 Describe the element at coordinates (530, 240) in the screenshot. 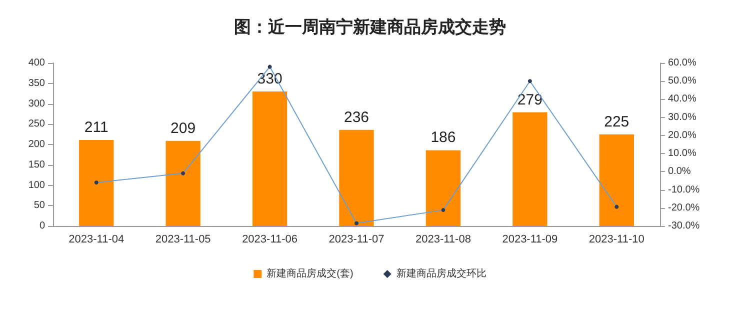

I see `x-tick-label: 2023-11-09` at that location.